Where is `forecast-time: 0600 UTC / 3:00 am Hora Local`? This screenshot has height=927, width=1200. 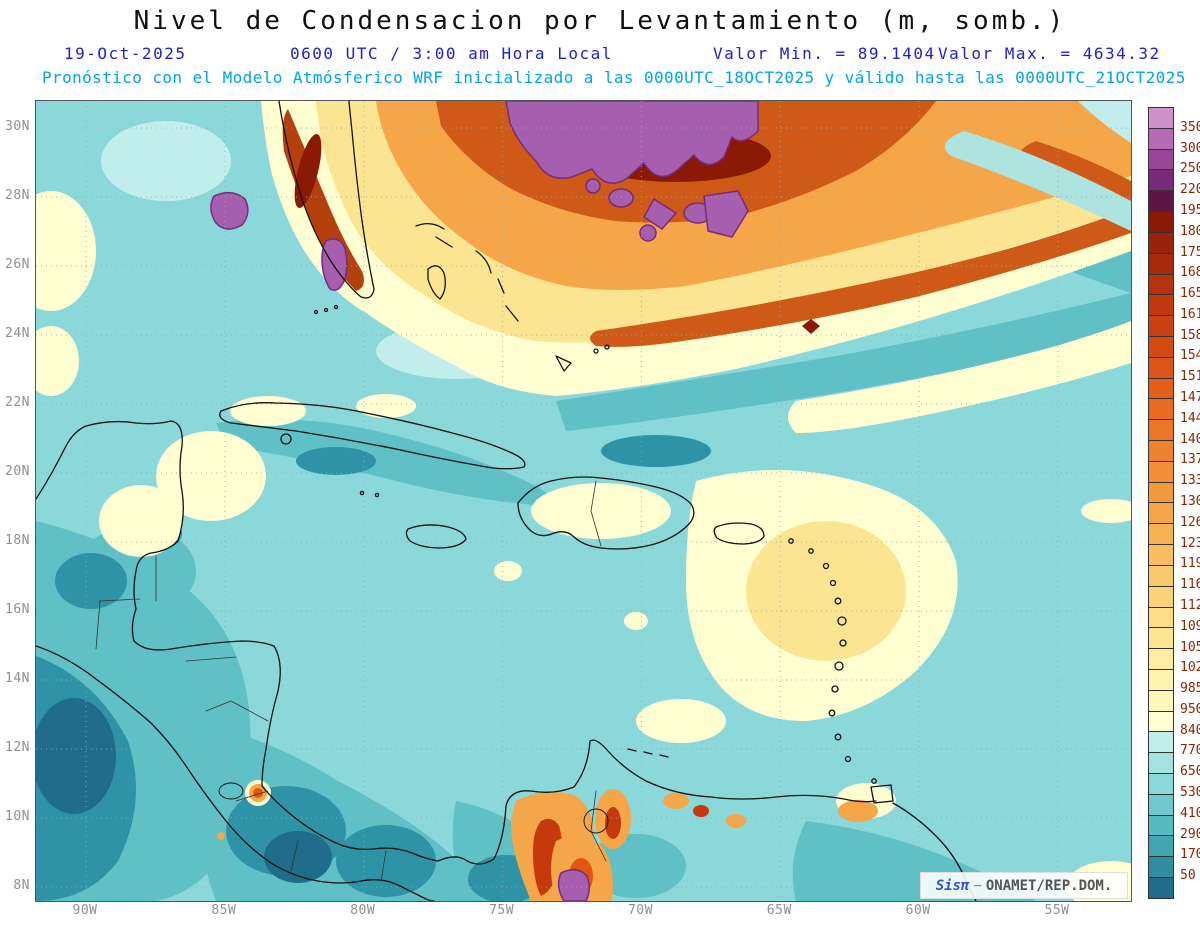 forecast-time: 0600 UTC / 3:00 am Hora Local is located at coordinates (451, 53).